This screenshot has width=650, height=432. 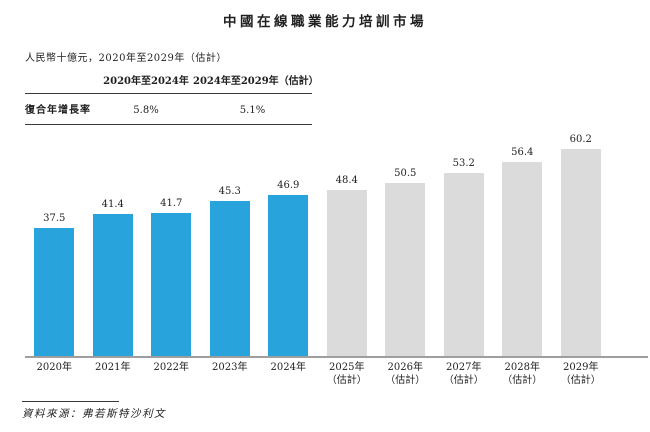 I want to click on cagr-table-header-row: 2020年至2024年 2024年至2029年（估計）, so click(x=172, y=83).